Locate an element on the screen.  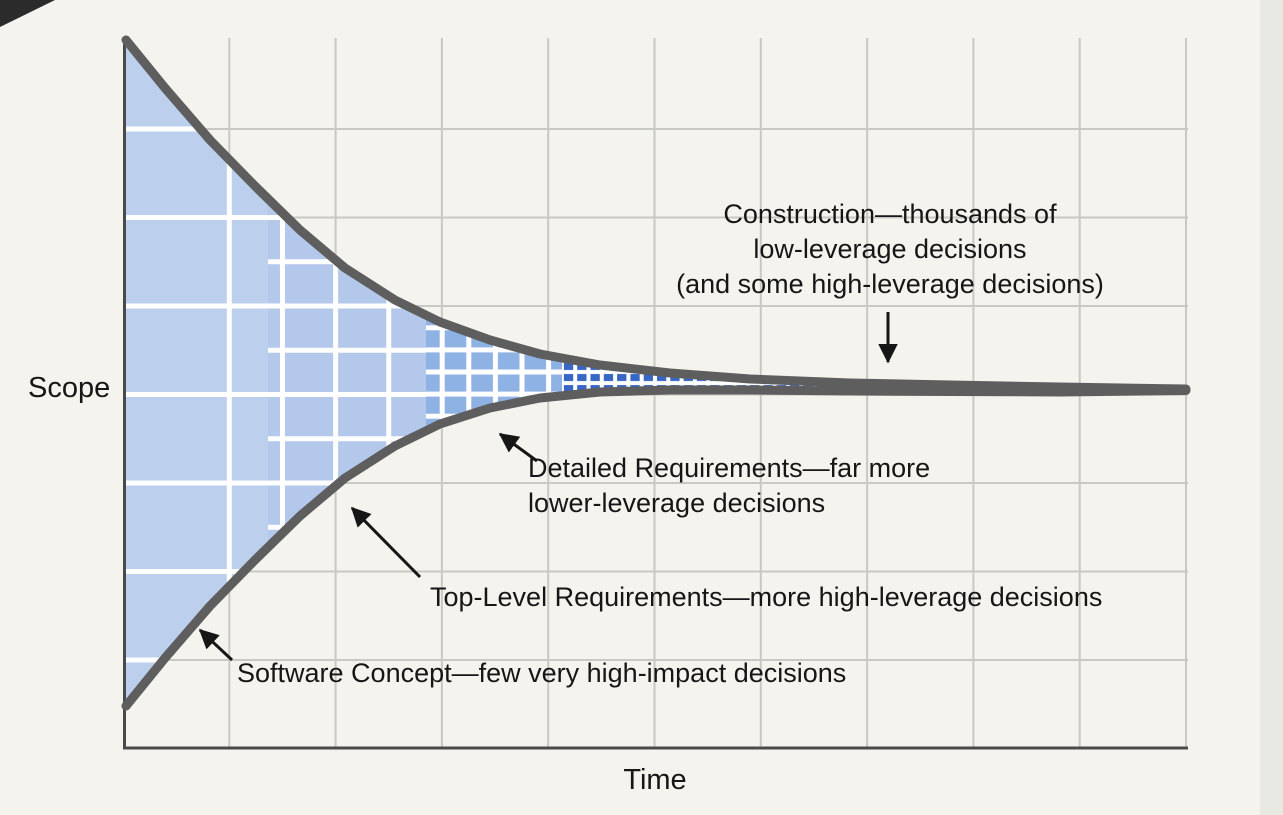
annotation-line: Construction—thousands of is located at coordinates (890, 214).